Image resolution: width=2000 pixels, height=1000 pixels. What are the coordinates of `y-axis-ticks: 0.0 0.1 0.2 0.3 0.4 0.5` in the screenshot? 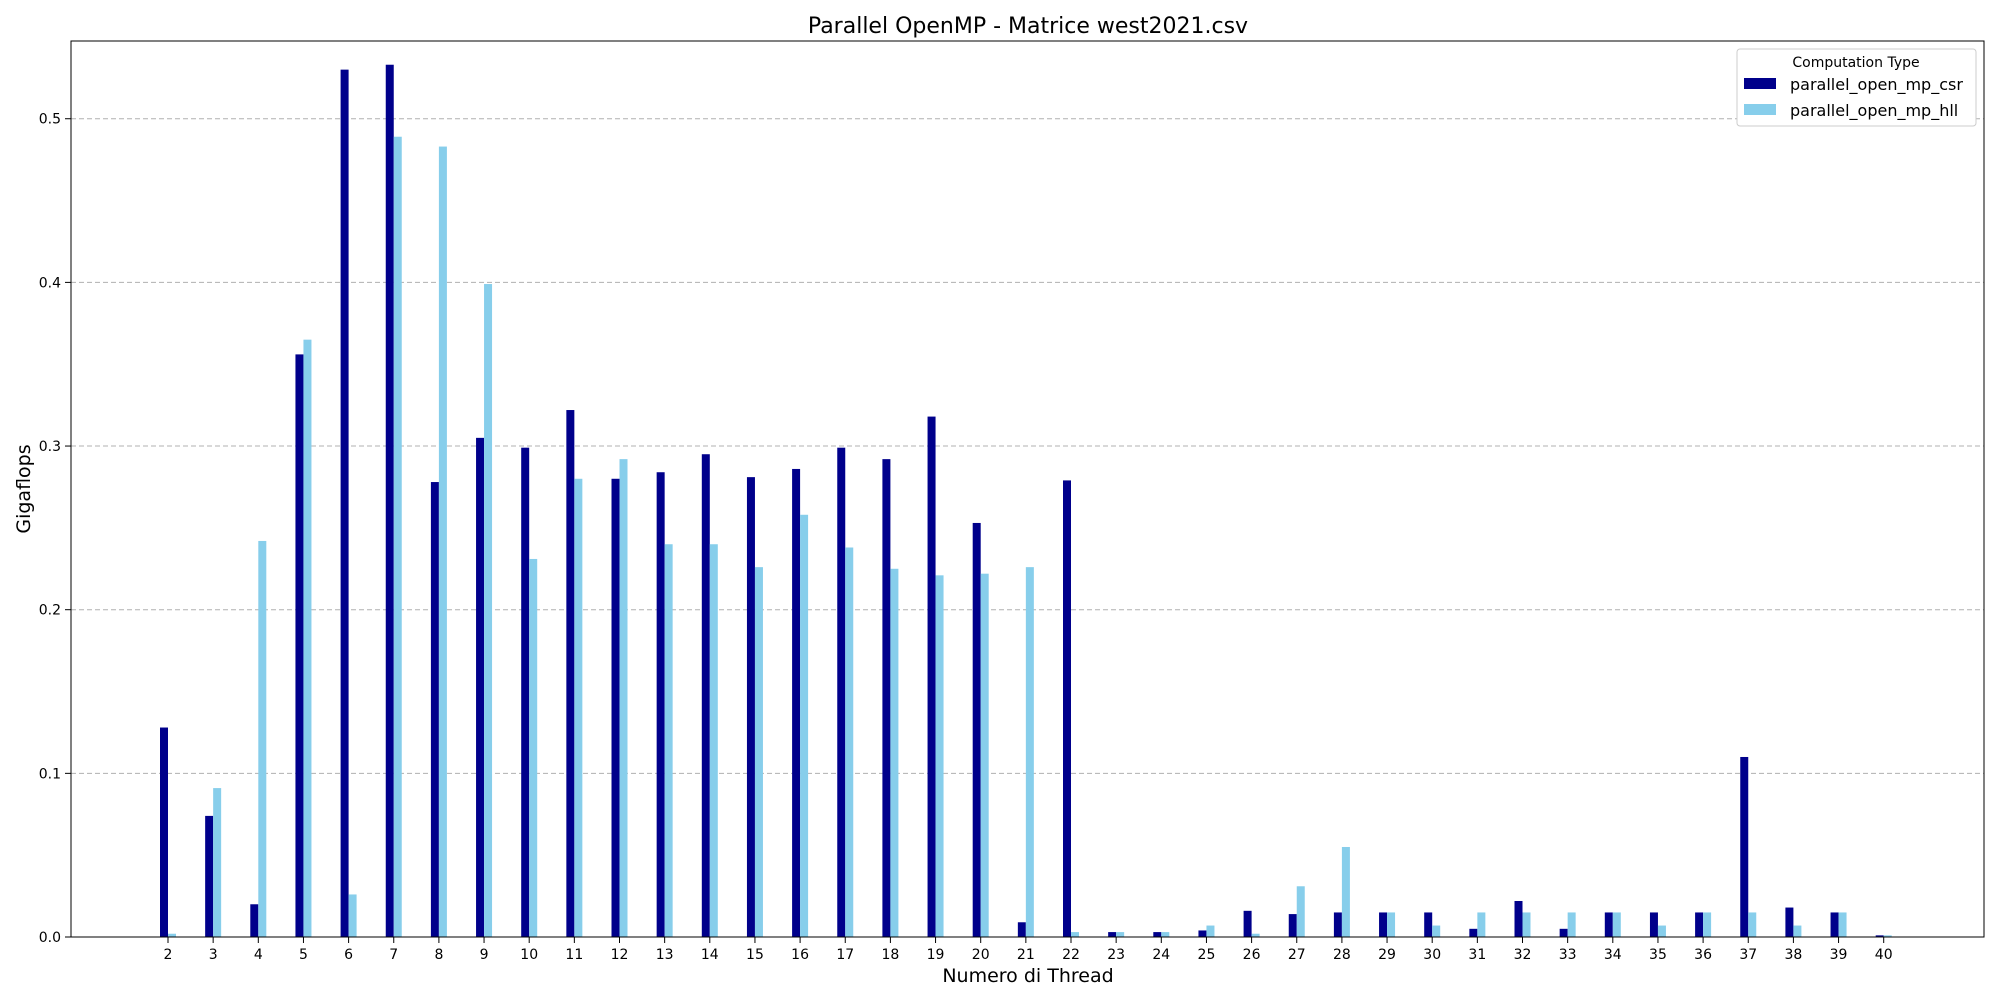 It's located at (55, 529).